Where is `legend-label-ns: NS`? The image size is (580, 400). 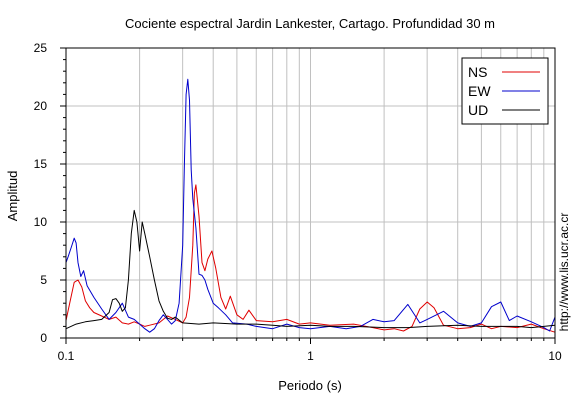
legend-label-ns: NS is located at coordinates (477, 72).